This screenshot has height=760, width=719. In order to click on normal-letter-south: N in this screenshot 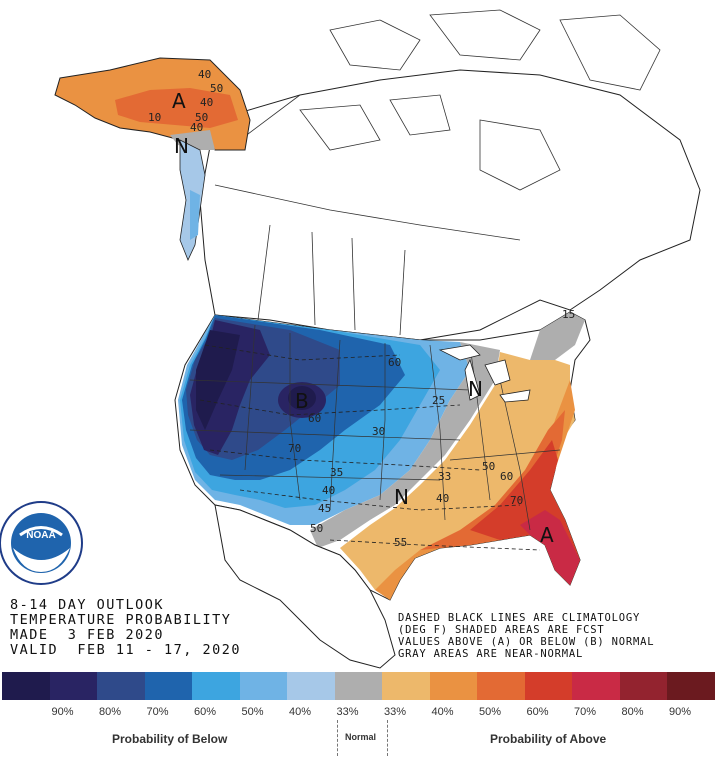, I will do `click(401, 497)`.